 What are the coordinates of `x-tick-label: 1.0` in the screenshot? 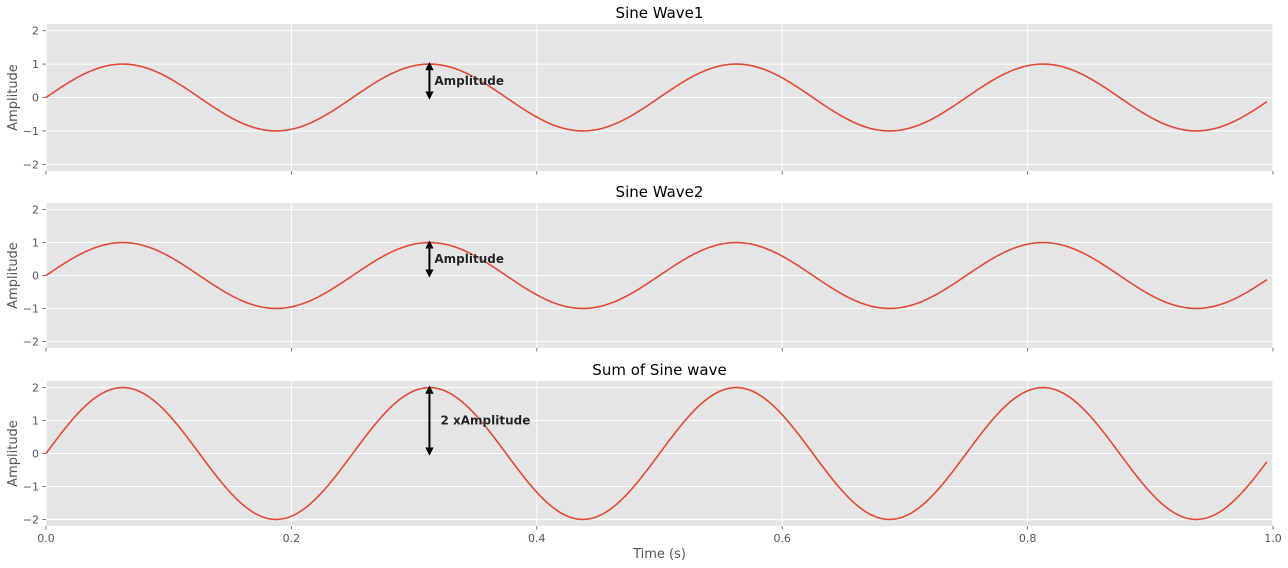 It's located at (1273, 538).